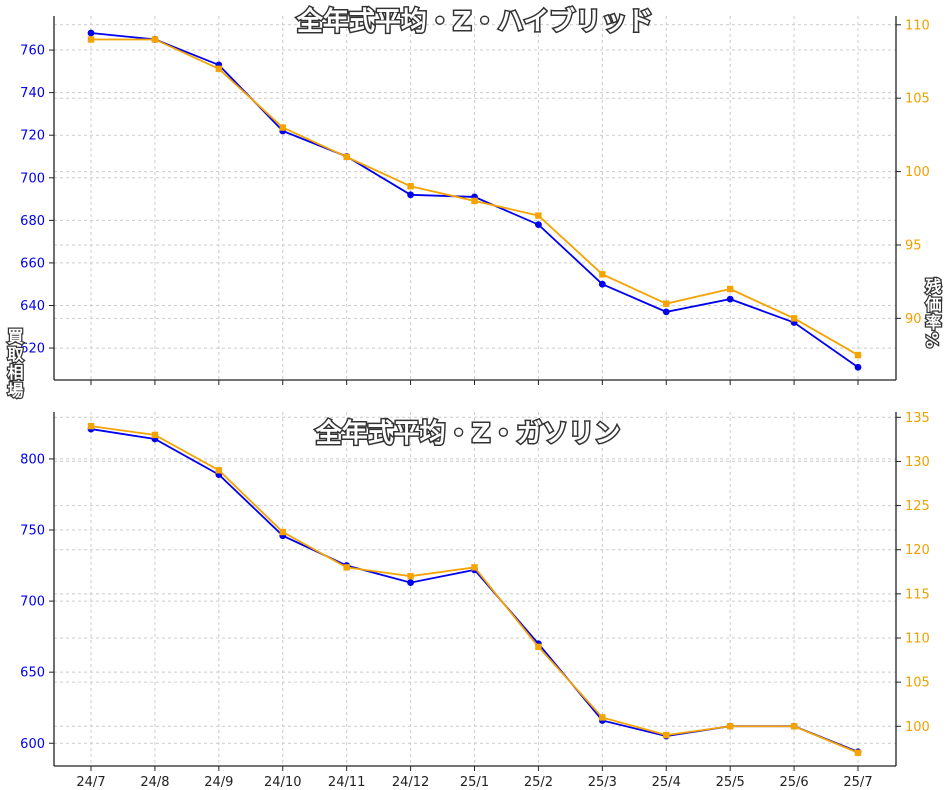 The height and width of the screenshot is (790, 949). What do you see at coordinates (32, 178) in the screenshot?
I see `top-left-tick-label: 700` at bounding box center [32, 178].